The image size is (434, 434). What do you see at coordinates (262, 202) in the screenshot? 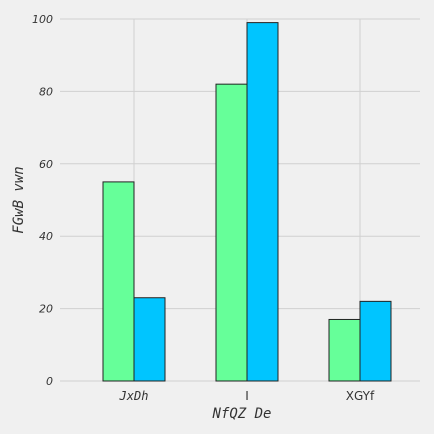
I see `bar-series2-i` at bounding box center [262, 202].